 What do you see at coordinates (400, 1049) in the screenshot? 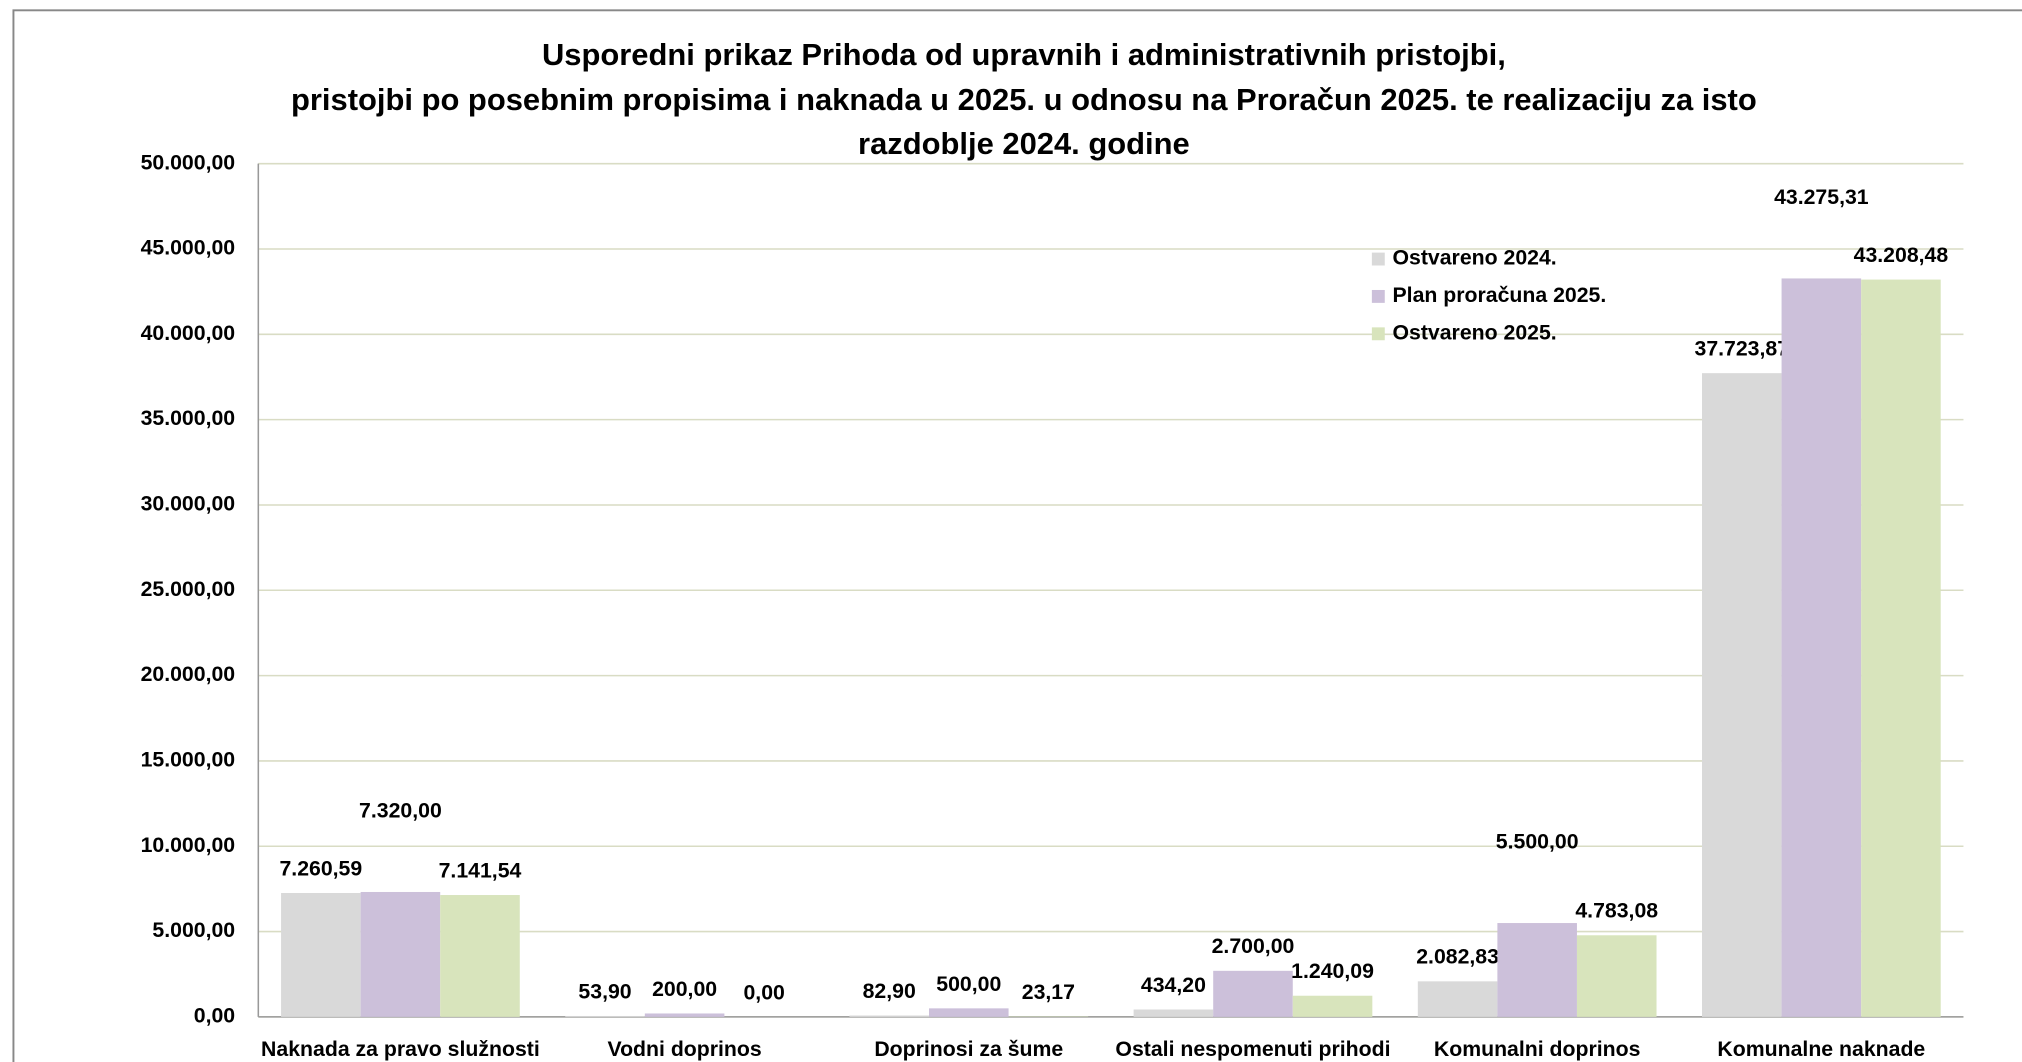
I see `x-tick-label: Naknada za pravo služnosti` at bounding box center [400, 1049].